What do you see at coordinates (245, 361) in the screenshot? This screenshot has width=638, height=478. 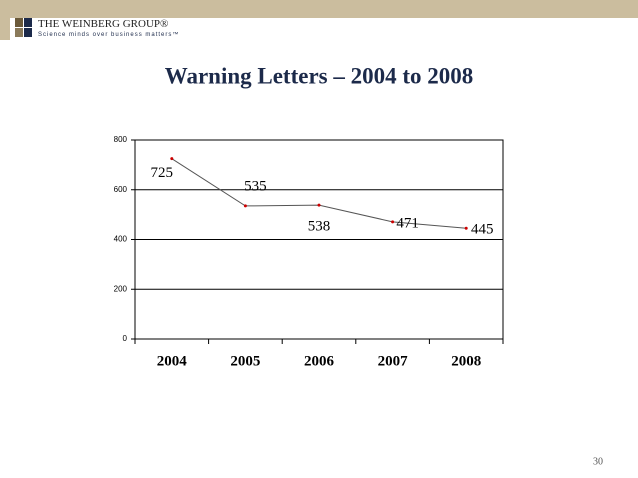 I see `x-tick-label: 2005` at bounding box center [245, 361].